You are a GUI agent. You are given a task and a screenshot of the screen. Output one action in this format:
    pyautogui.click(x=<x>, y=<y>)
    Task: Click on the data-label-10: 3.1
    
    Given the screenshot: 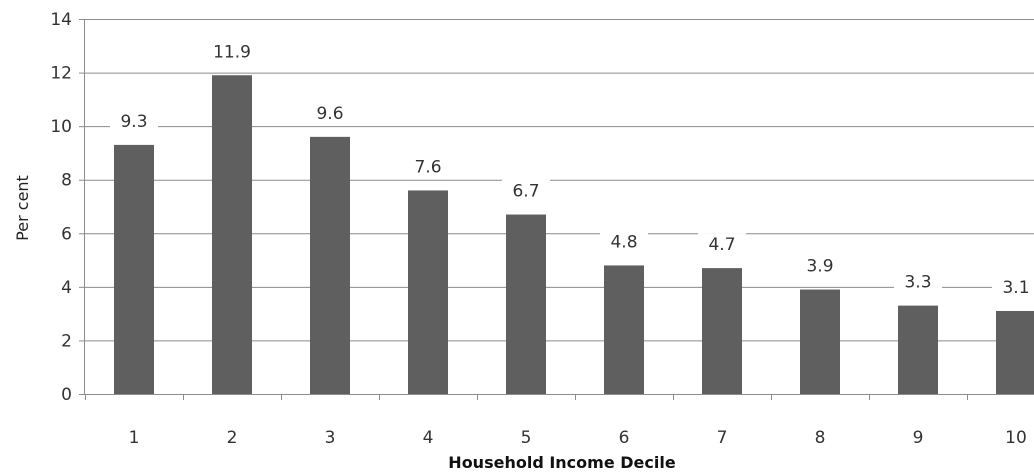 What is the action you would take?
    pyautogui.click(x=1015, y=288)
    